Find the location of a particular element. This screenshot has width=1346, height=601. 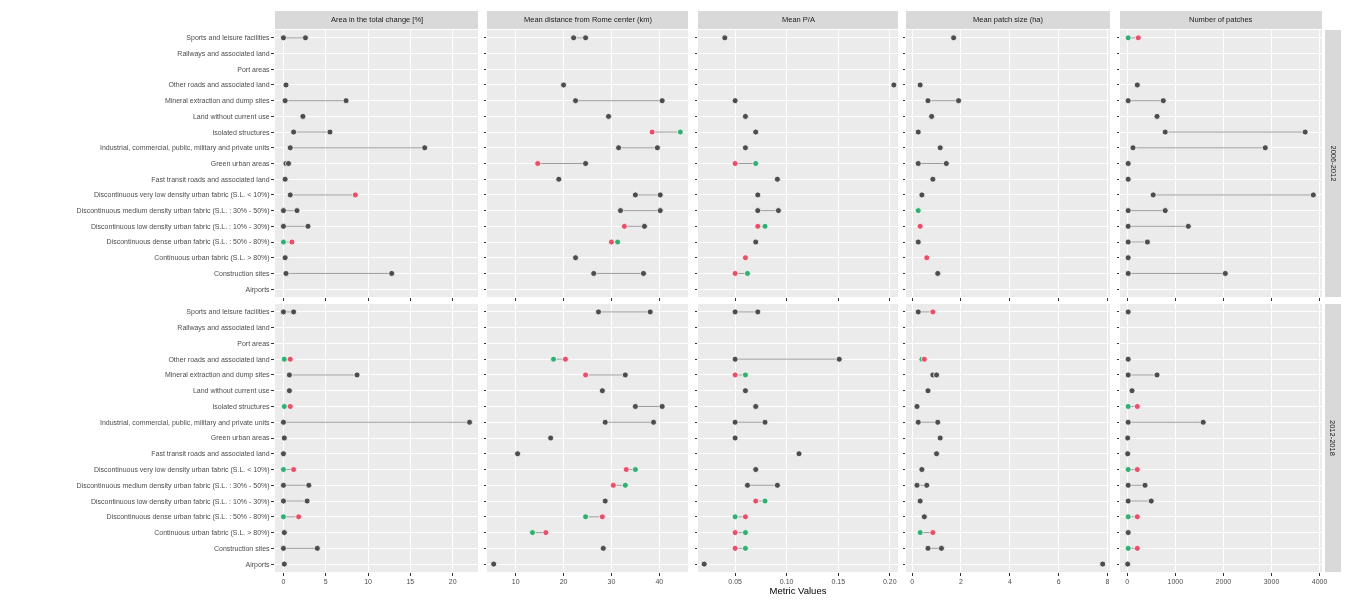

x-axis-title: Metric Values is located at coordinates (798, 591).